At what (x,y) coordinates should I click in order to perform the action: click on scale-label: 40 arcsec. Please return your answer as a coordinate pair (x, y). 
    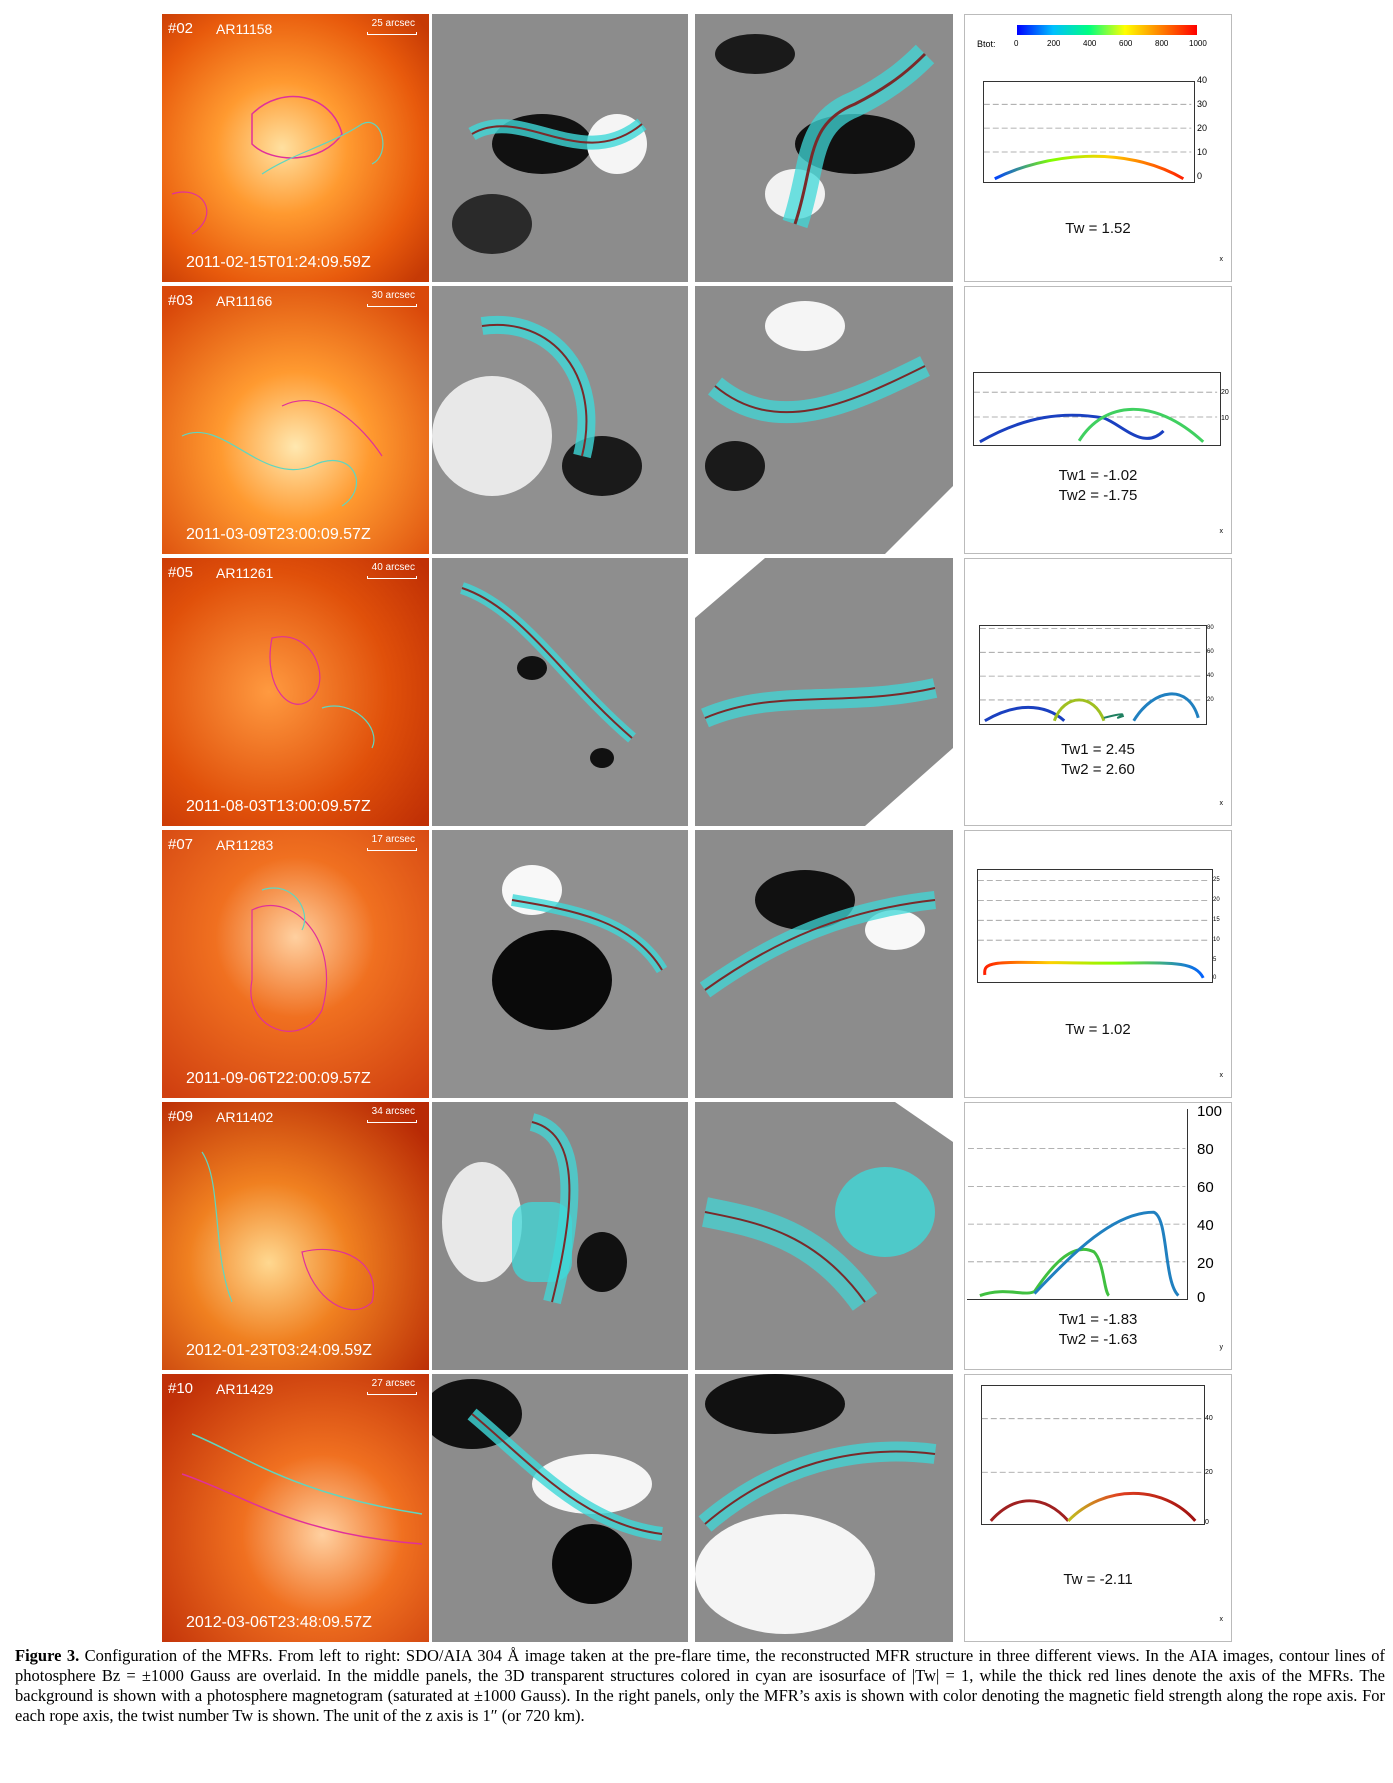
    Looking at the image, I should click on (393, 567).